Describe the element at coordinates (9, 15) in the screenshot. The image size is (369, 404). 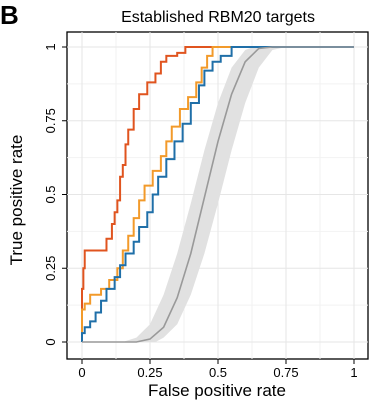
I see `panel-letter: B` at that location.